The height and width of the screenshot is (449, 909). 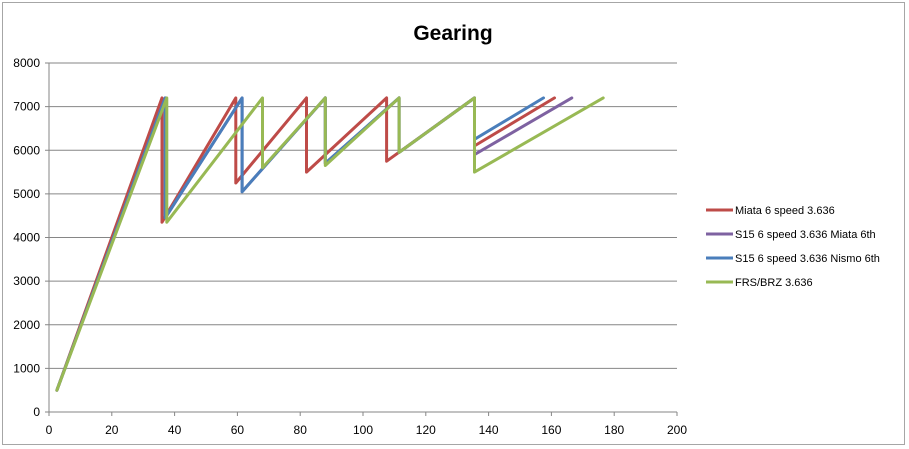 What do you see at coordinates (26, 107) in the screenshot?
I see `y-tick-label-7000: 7000` at bounding box center [26, 107].